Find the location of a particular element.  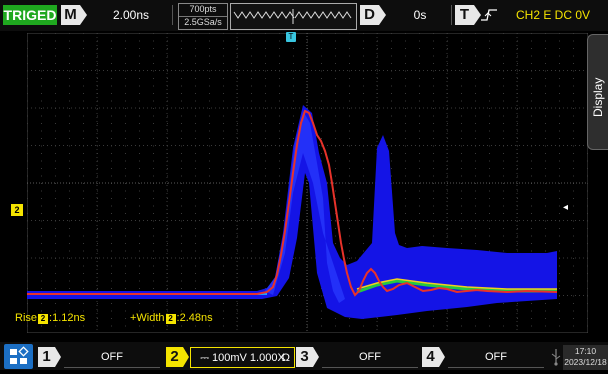

ch2-button: 2 is located at coordinates (174, 357).